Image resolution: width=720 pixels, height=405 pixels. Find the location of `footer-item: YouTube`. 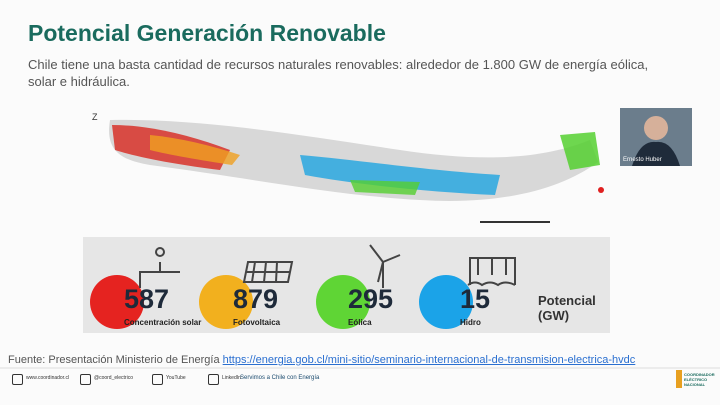

footer-item: YouTube is located at coordinates (176, 378).